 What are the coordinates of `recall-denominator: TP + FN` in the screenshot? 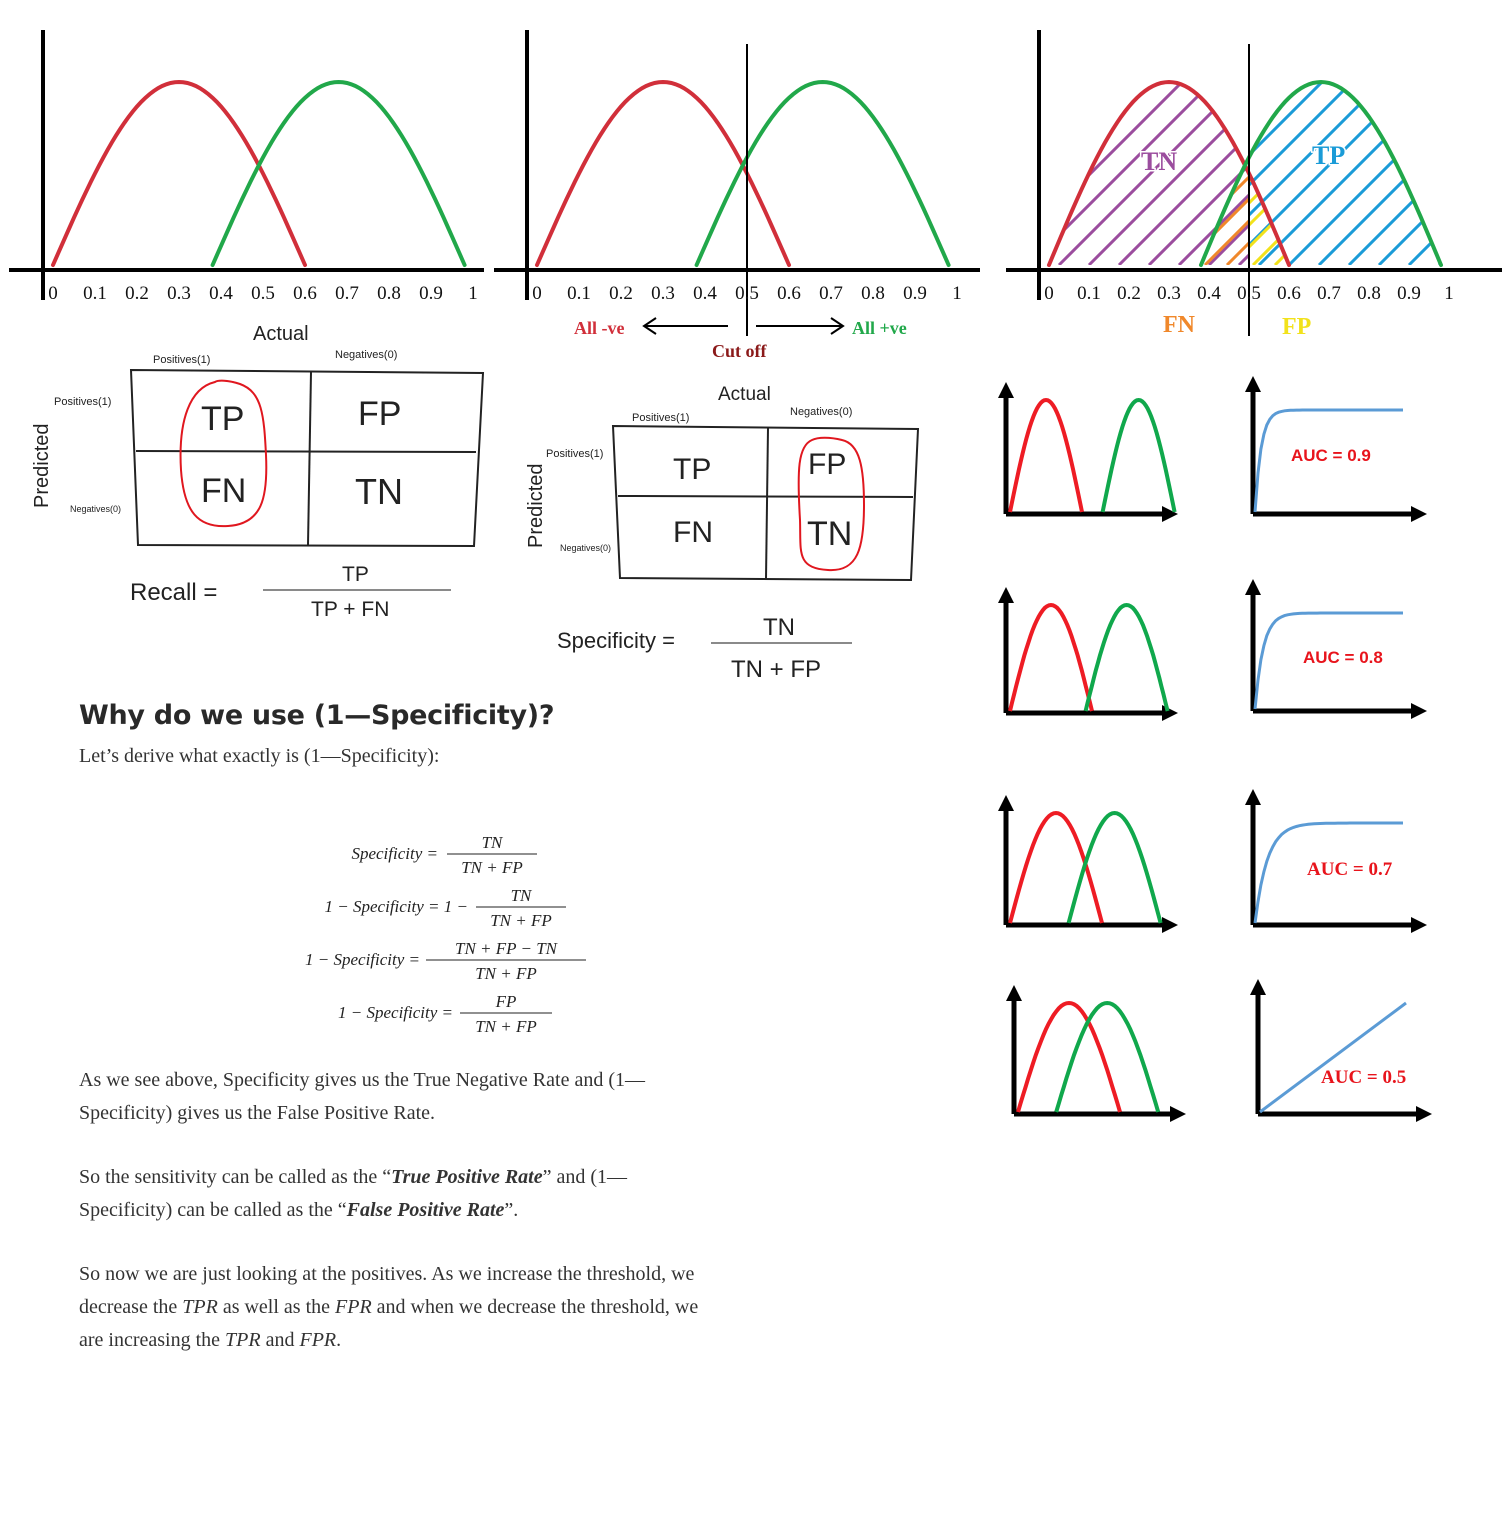 It's located at (350, 609).